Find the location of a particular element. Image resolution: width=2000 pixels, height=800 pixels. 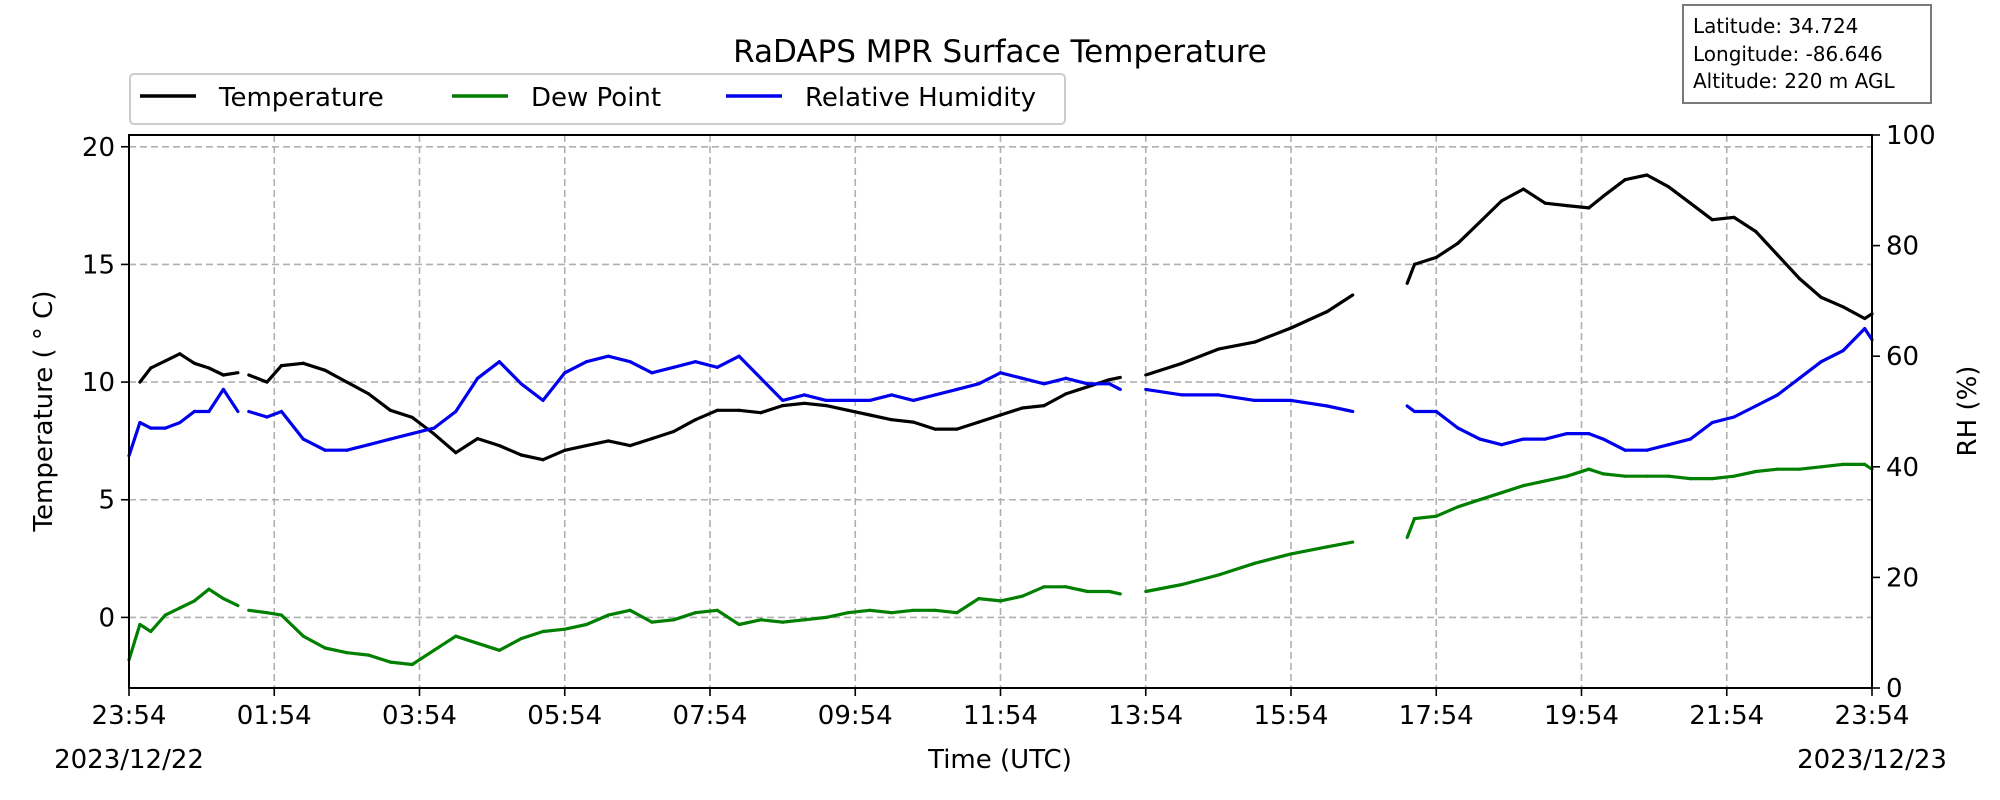

x-axis-label: Time (UTC) is located at coordinates (999, 760).